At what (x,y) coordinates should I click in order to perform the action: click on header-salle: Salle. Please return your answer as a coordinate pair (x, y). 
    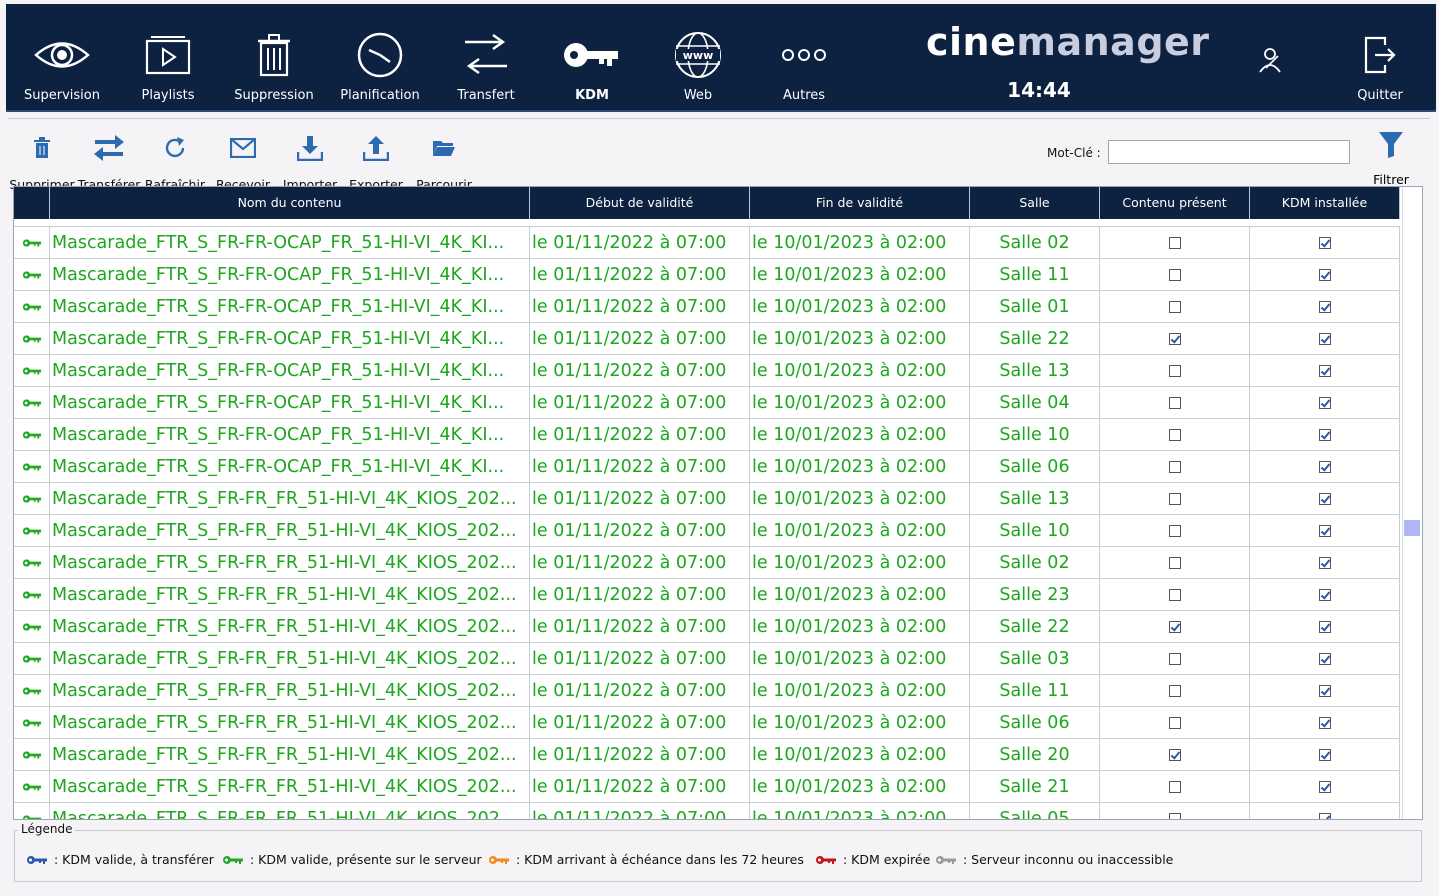
    Looking at the image, I should click on (1035, 203).